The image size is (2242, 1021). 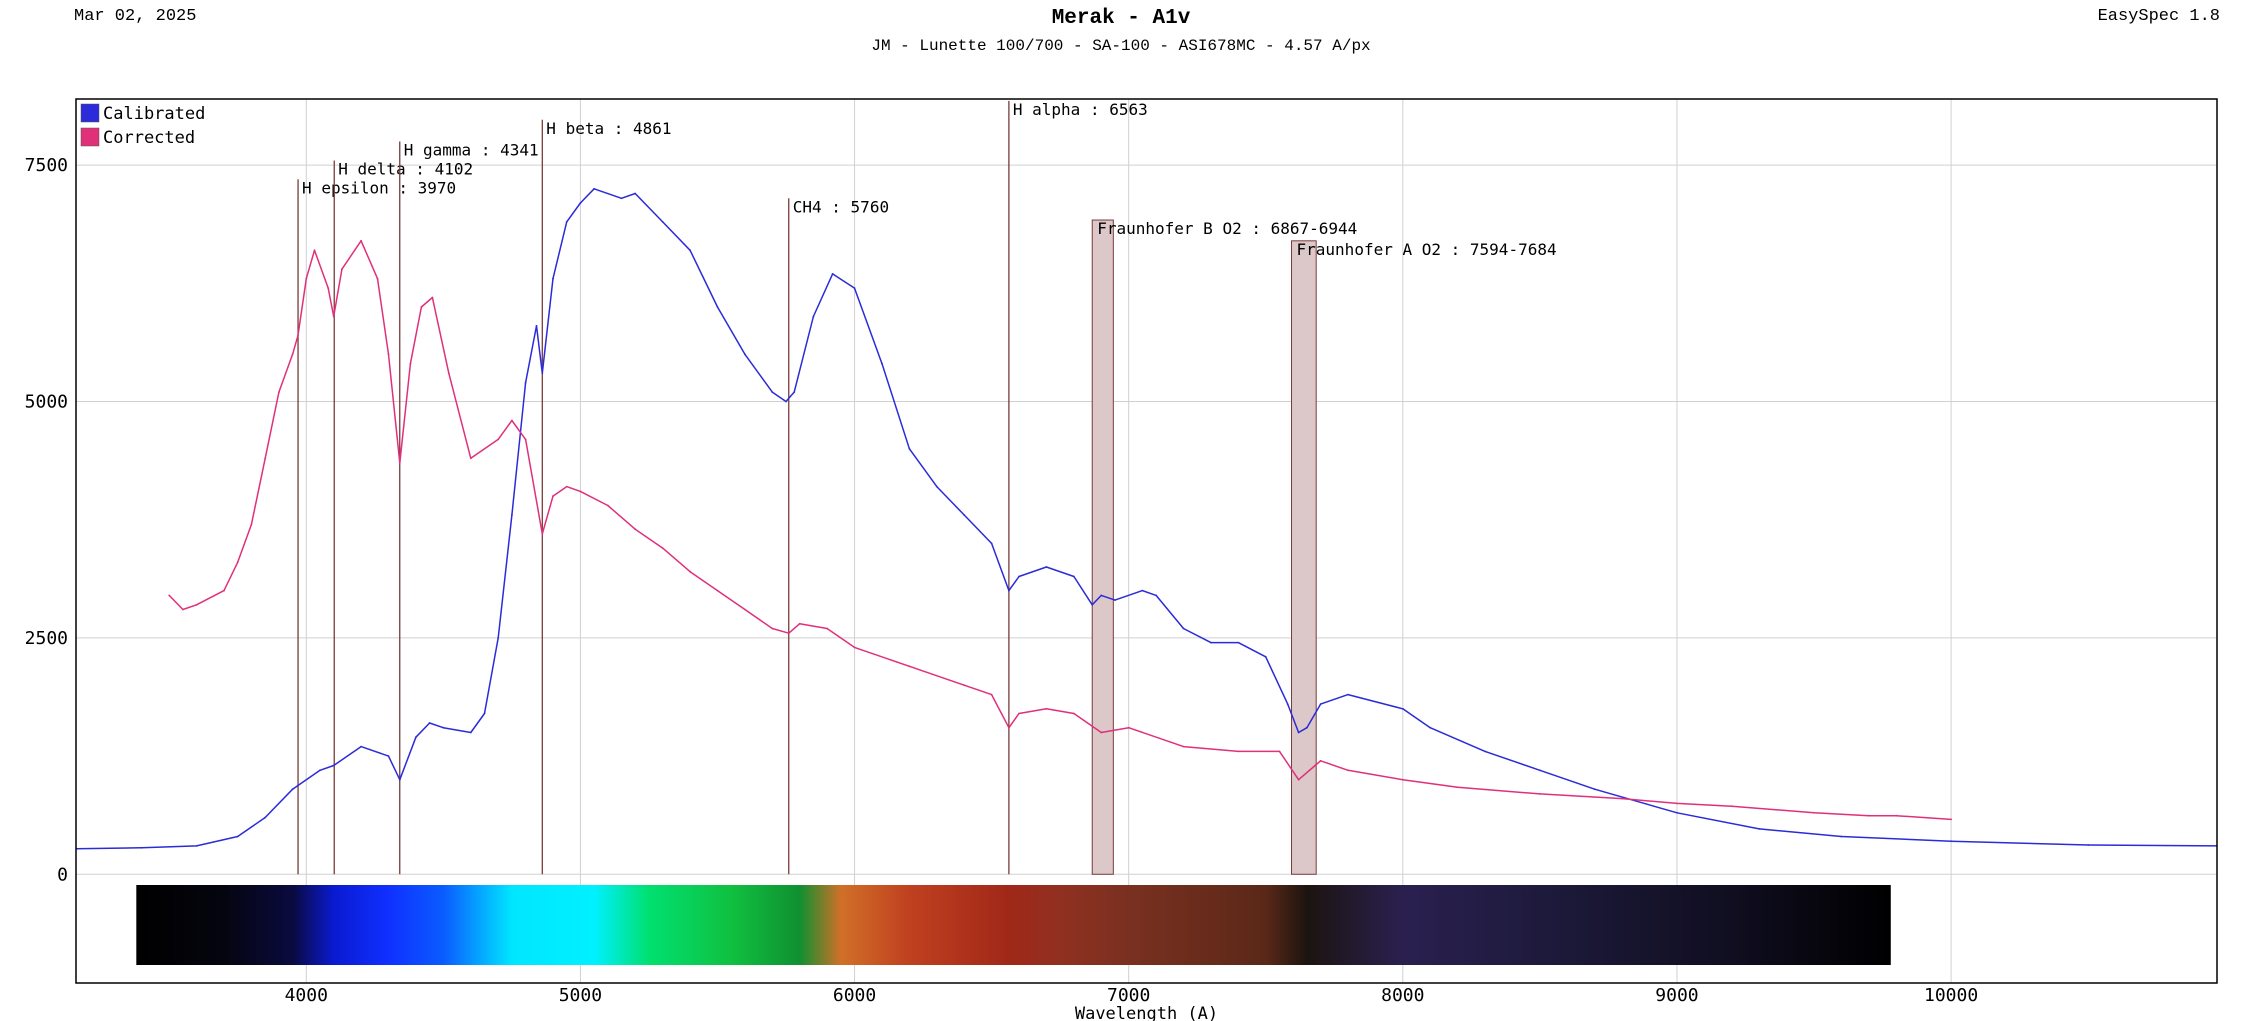 I want to click on x-tick-label: 6000, so click(x=854, y=995).